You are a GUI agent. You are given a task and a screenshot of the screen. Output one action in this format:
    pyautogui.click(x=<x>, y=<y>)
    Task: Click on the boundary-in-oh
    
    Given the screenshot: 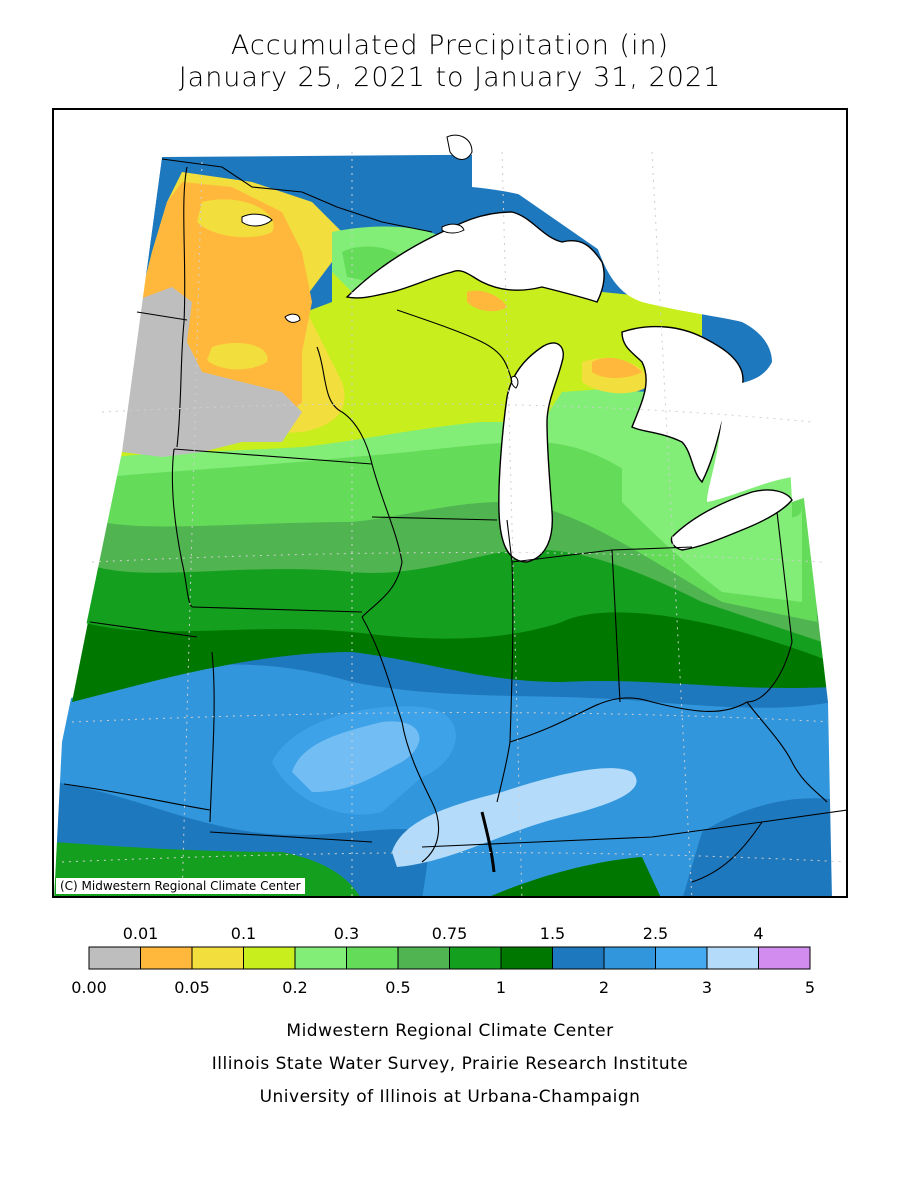 What is the action you would take?
    pyautogui.click(x=616, y=626)
    